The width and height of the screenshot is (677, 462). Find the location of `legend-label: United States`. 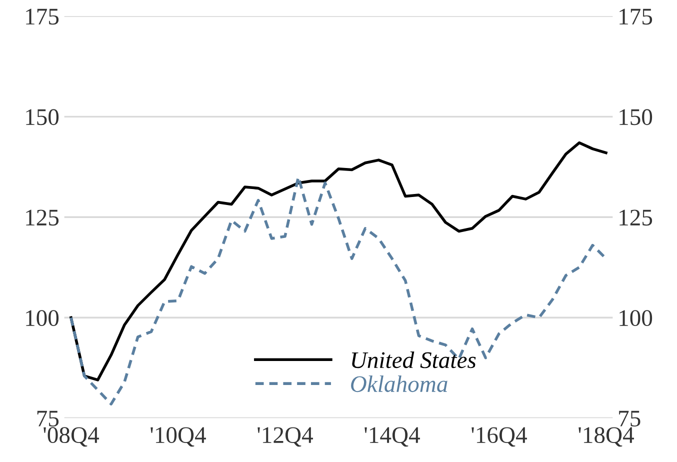

legend-label: United States is located at coordinates (414, 360).